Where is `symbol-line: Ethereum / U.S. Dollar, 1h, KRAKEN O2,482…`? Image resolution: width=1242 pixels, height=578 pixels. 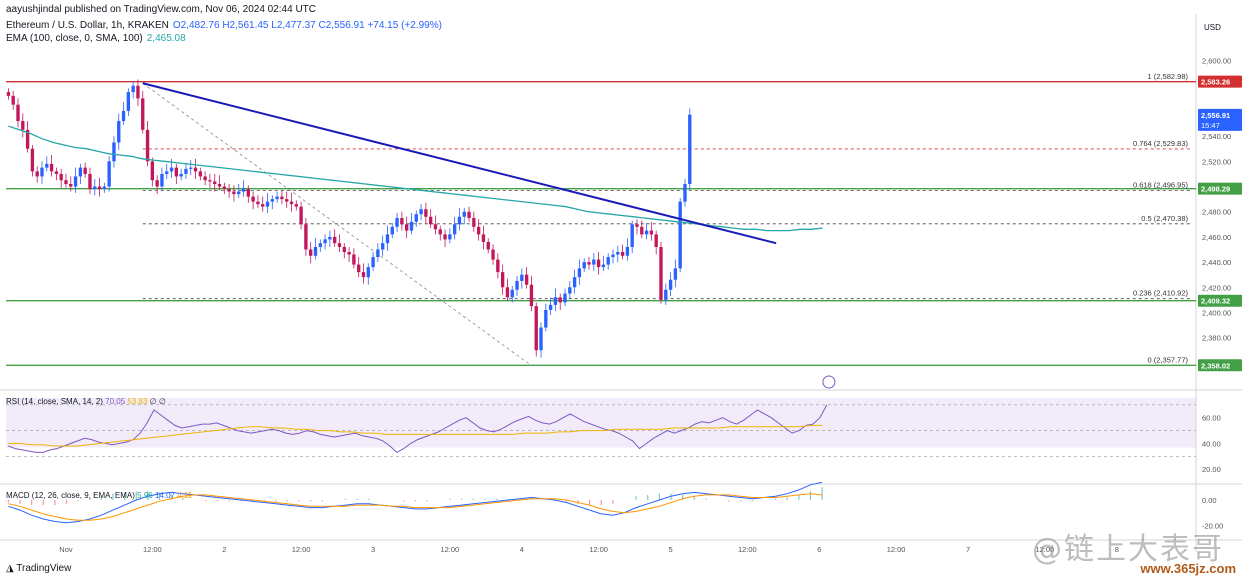 symbol-line: Ethereum / U.S. Dollar, 1h, KRAKEN O2,482… is located at coordinates (226, 25).